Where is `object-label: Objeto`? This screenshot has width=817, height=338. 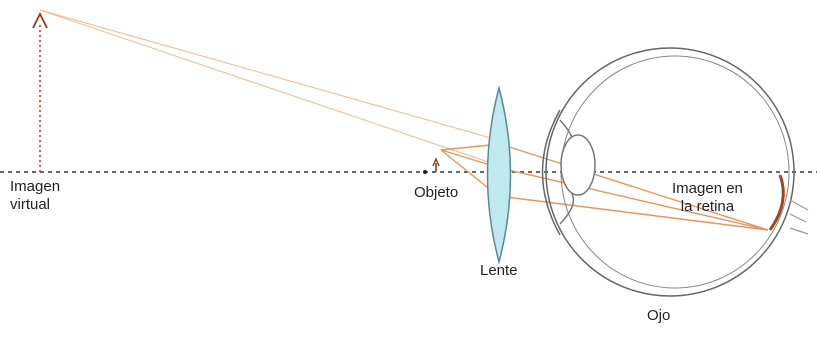 object-label: Objeto is located at coordinates (436, 192).